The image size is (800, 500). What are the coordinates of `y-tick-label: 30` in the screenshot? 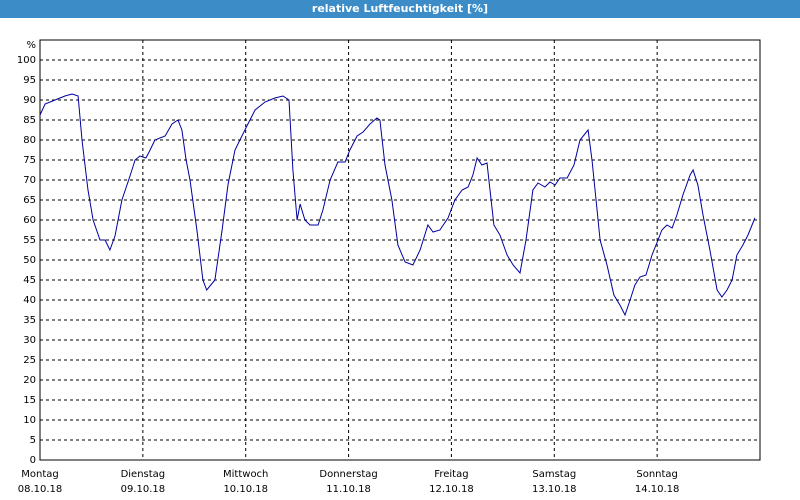 It's located at (29, 340).